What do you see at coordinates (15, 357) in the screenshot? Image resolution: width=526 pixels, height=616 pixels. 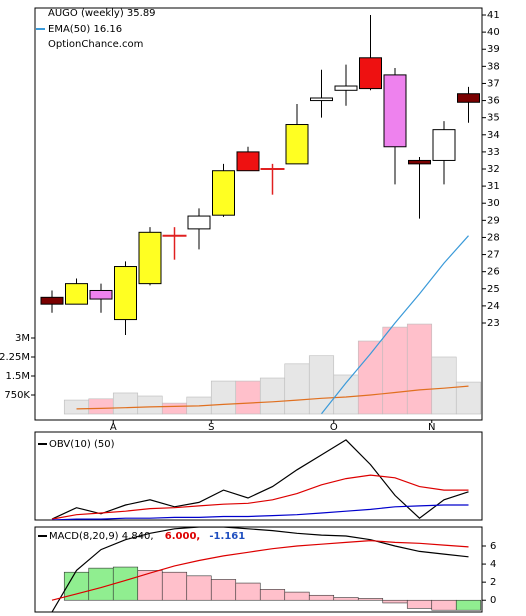 I see `y-tick-label: 2.25M` at bounding box center [15, 357].